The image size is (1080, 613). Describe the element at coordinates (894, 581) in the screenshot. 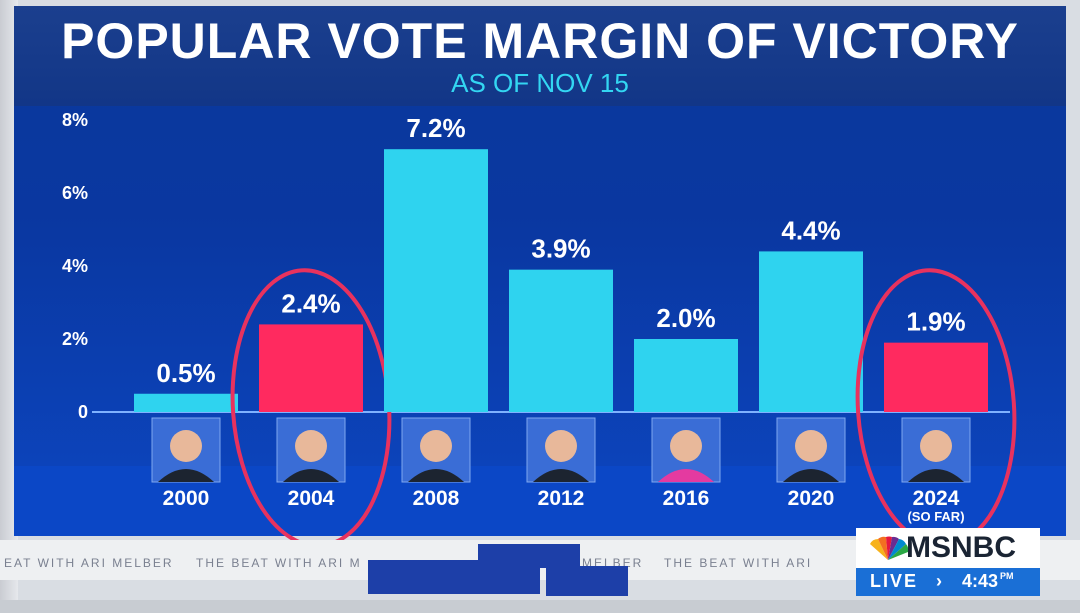

I see `live-label: LIVE` at that location.